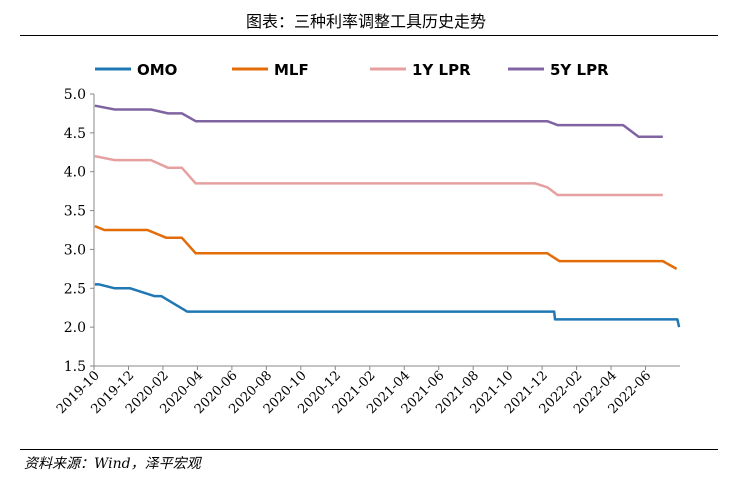 The height and width of the screenshot is (477, 732). I want to click on y-tick-label: 4.0, so click(75, 173).